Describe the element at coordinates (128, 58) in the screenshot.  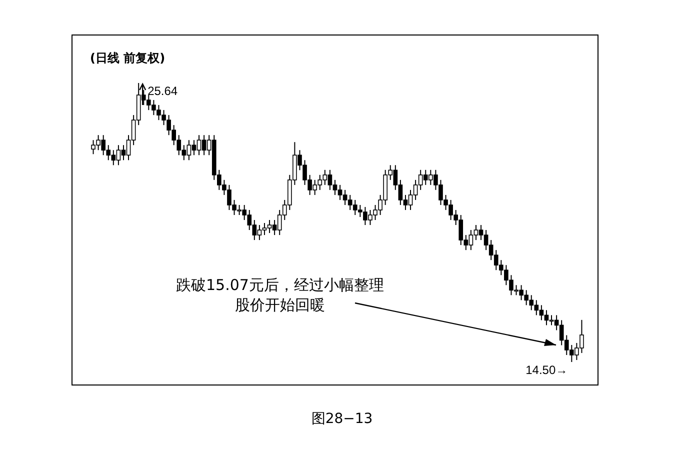
I see `chart-title: (日线 前复权)` at that location.